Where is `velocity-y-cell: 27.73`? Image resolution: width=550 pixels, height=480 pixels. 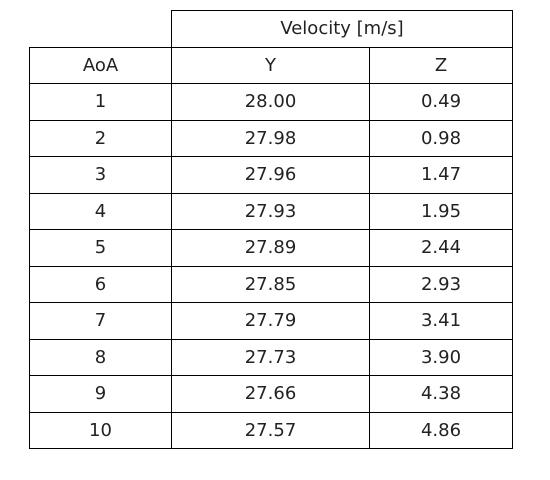 velocity-y-cell: 27.73 is located at coordinates (270, 357).